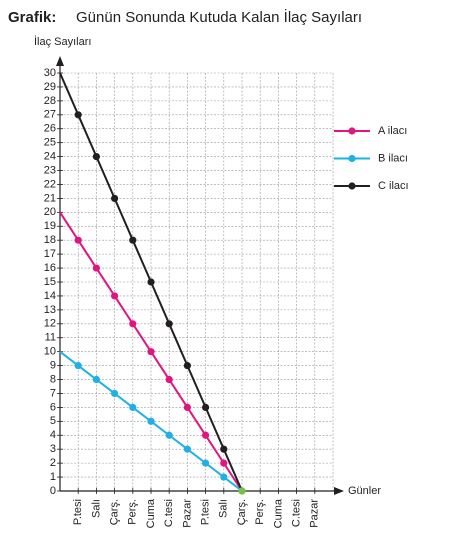 The width and height of the screenshot is (456, 543). Describe the element at coordinates (62, 41) in the screenshot. I see `y-axis-label: İlaç Sayıları` at that location.